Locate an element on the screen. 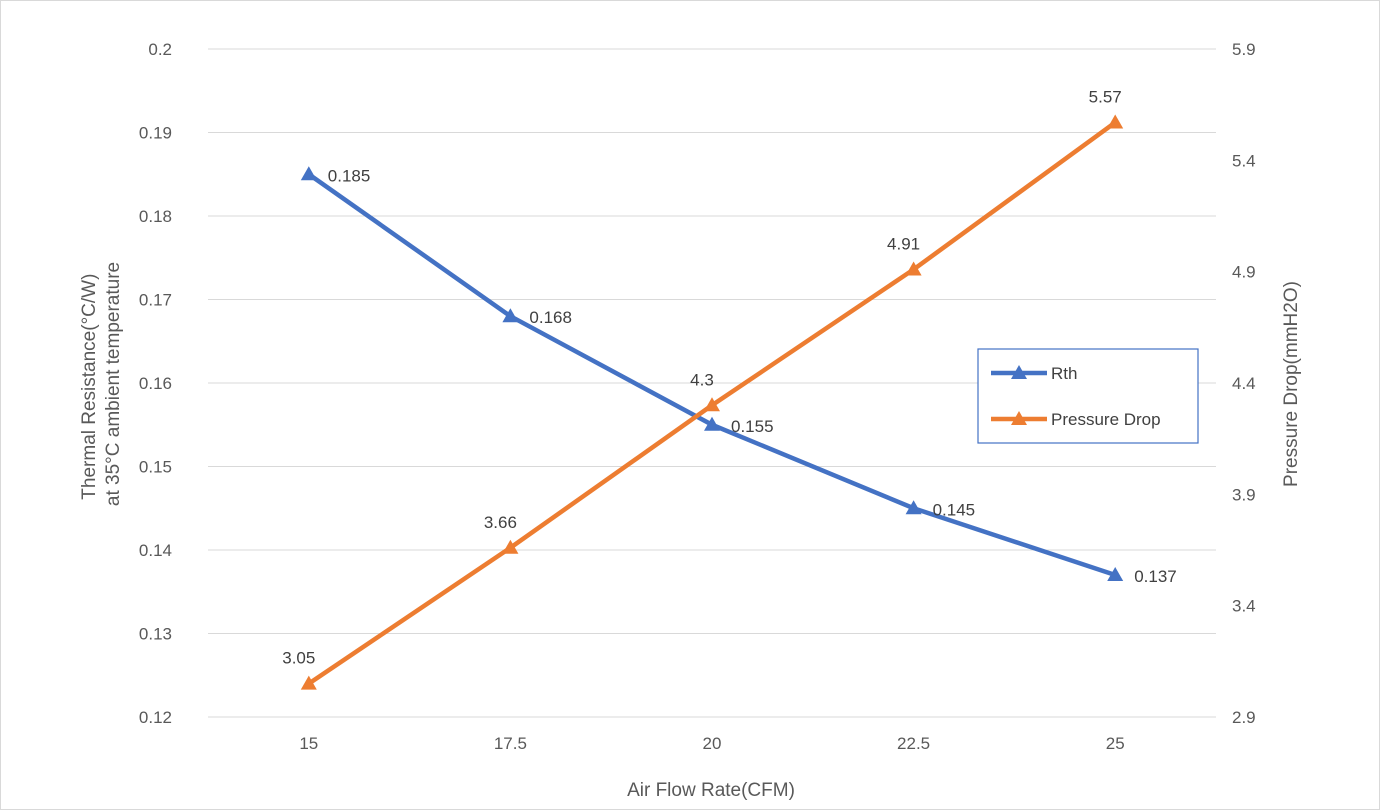  left-axis-title-line-2: at 35°C ambient temperature is located at coordinates (113, 384).